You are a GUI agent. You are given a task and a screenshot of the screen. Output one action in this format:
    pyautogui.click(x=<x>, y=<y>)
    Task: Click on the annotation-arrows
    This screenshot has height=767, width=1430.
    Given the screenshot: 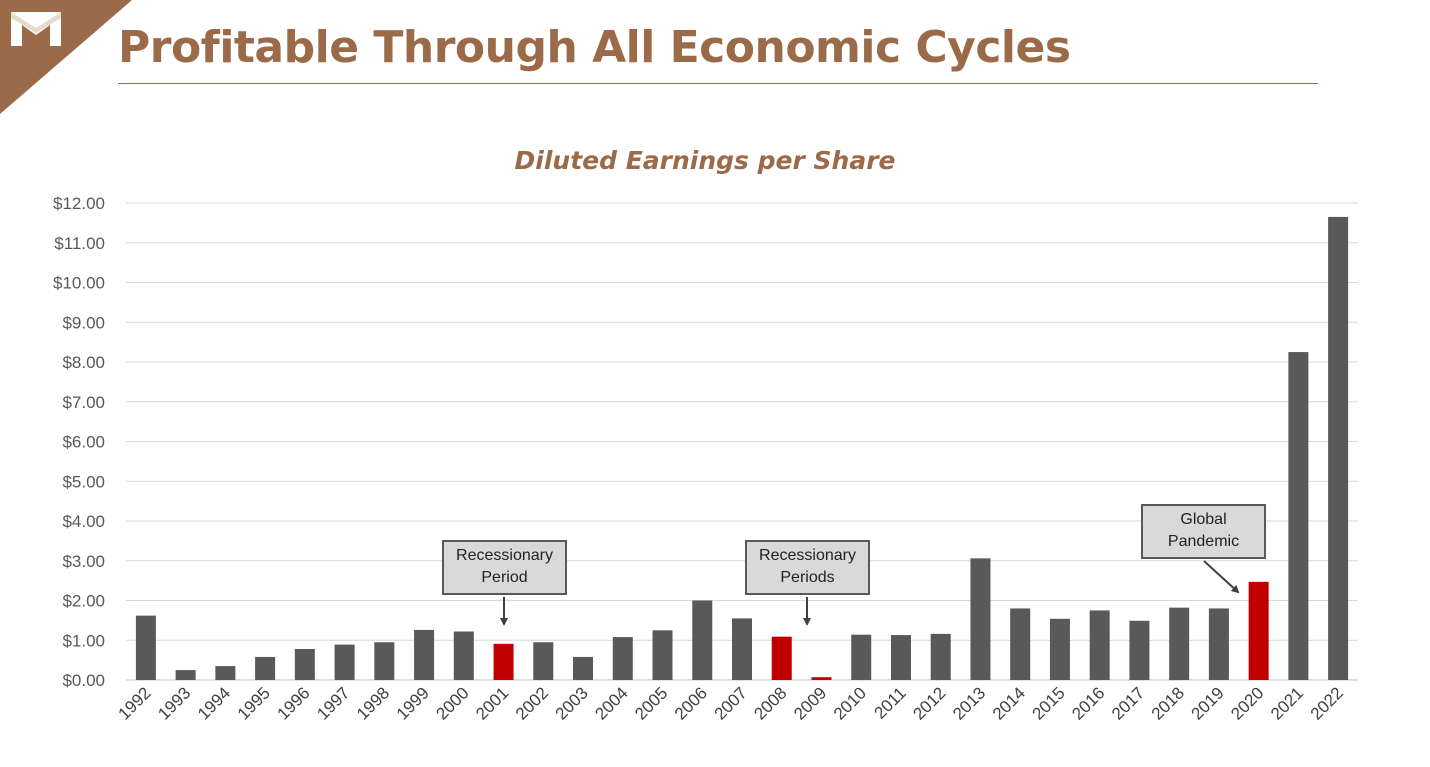 What is the action you would take?
    pyautogui.click(x=870, y=593)
    